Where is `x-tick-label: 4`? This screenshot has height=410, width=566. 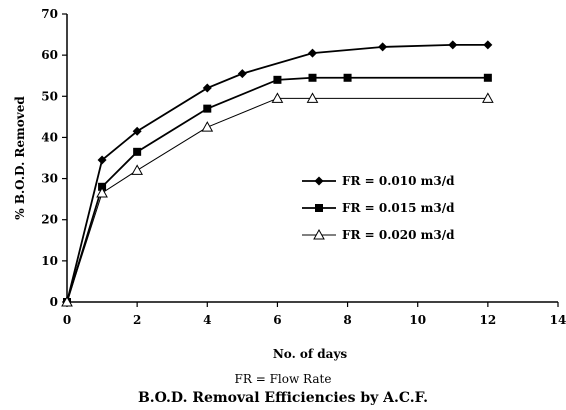 x-tick-label: 4 is located at coordinates (207, 320).